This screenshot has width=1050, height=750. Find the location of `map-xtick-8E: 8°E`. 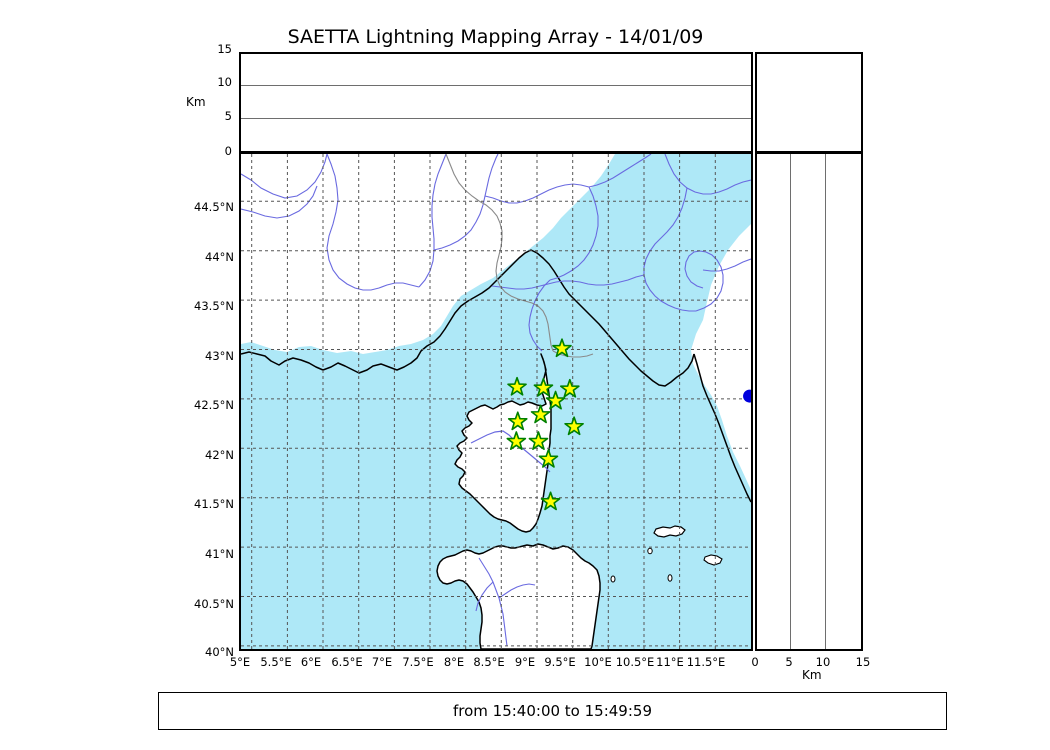

map-xtick-8E: 8°E is located at coordinates (454, 662).